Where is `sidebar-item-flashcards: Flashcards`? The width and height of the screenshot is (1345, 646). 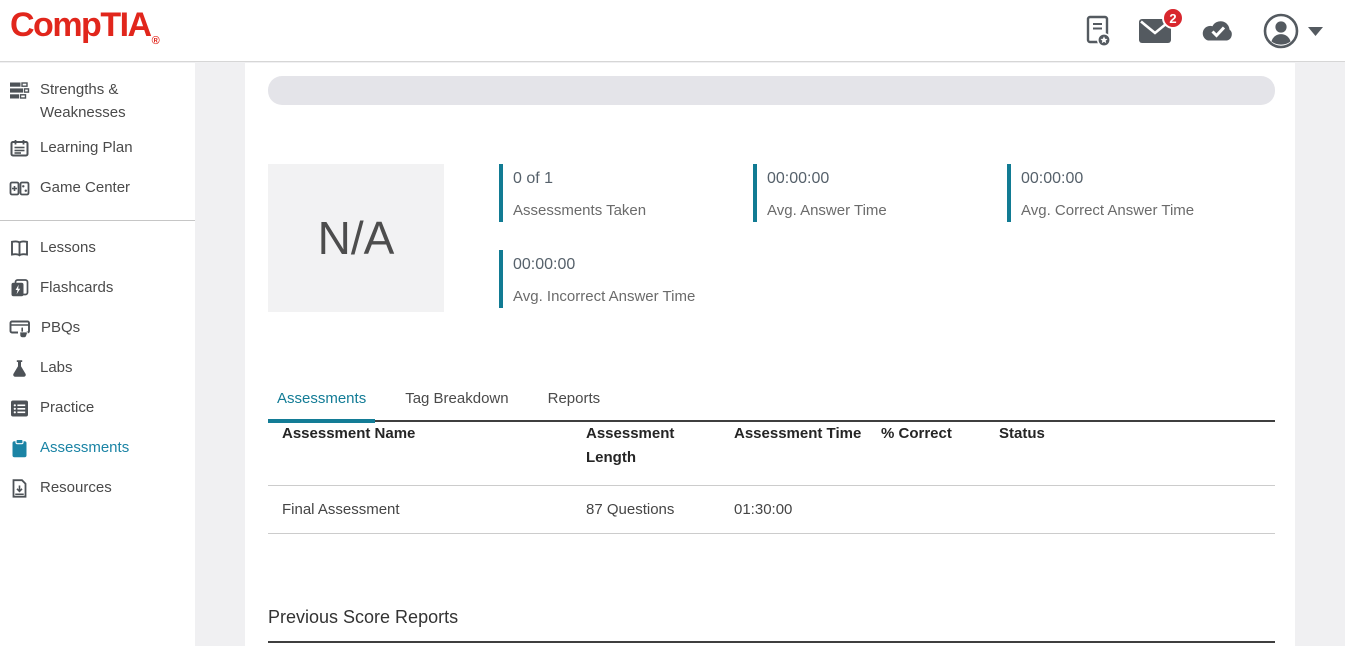 sidebar-item-flashcards: Flashcards is located at coordinates (97, 290).